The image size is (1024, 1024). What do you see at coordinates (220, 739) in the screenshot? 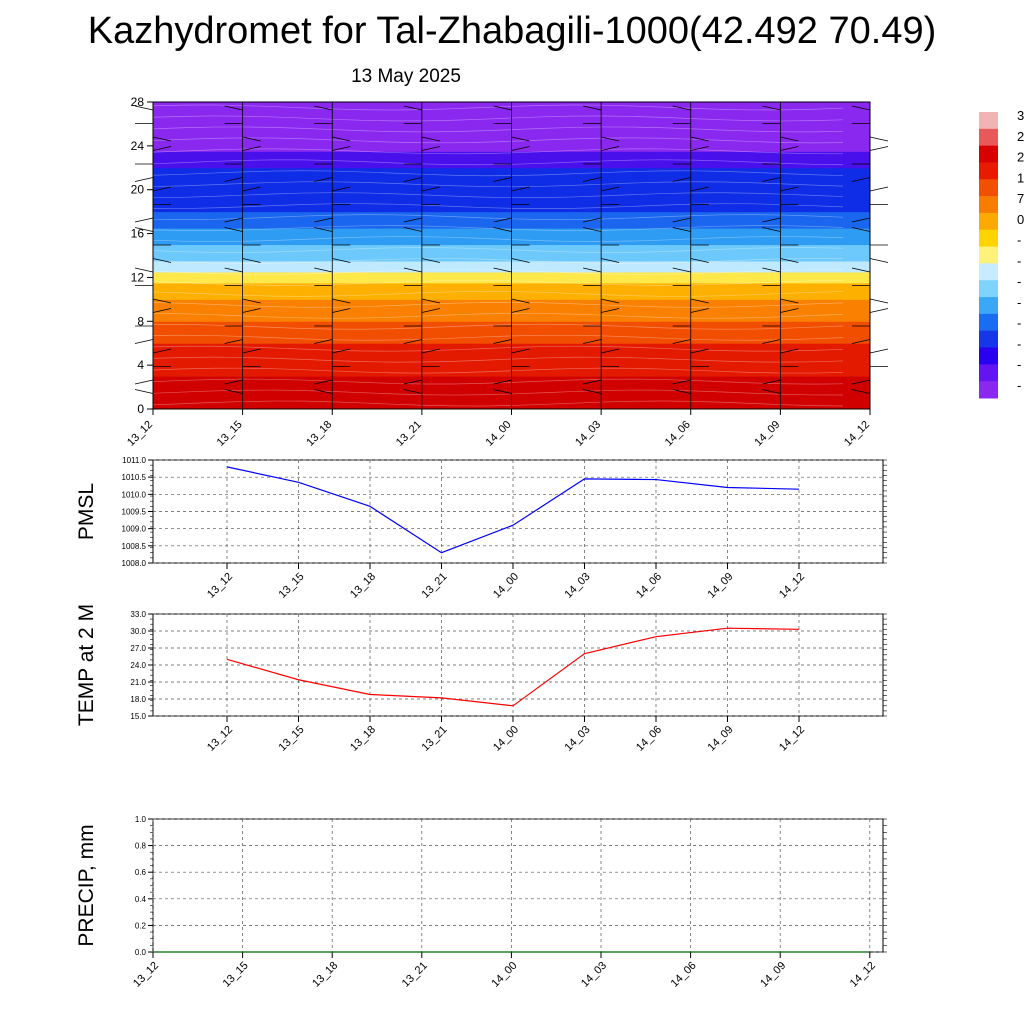
I see `panel2-xtick-label-0: 13_12` at bounding box center [220, 739].